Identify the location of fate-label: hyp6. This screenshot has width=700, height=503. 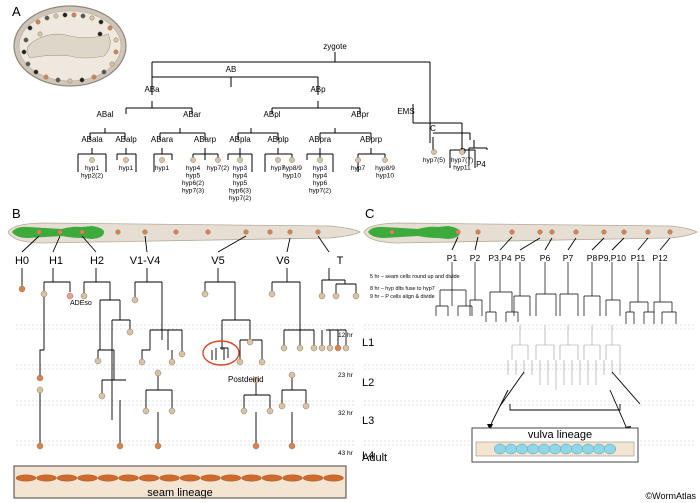
(320, 183).